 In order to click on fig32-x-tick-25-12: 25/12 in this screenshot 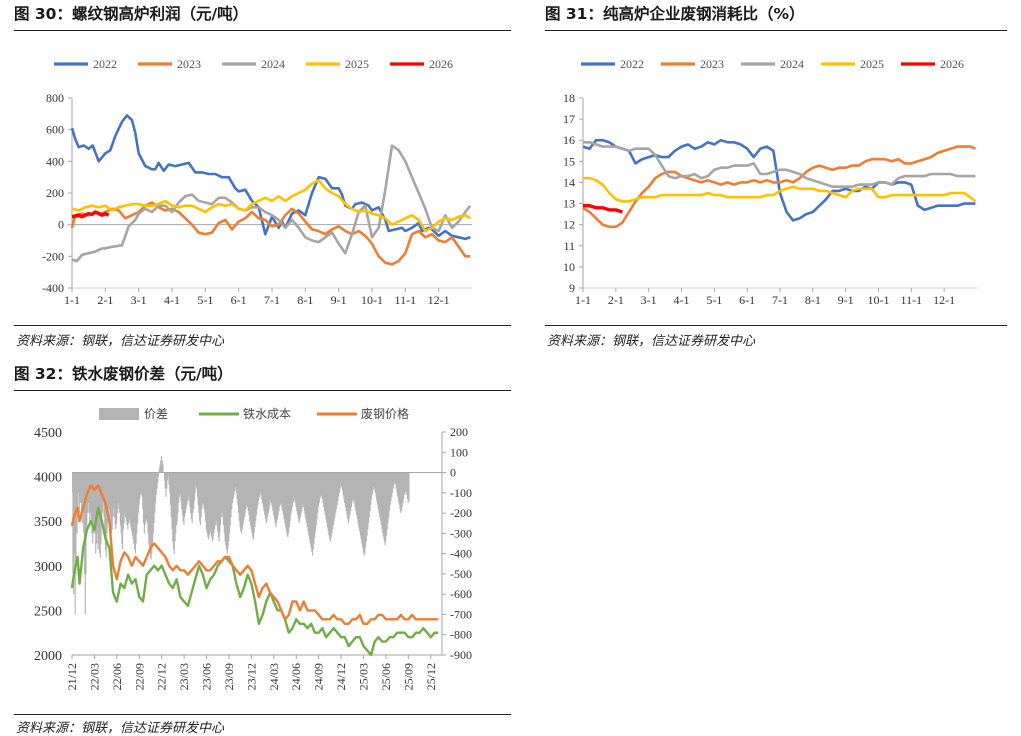, I will do `click(431, 676)`.